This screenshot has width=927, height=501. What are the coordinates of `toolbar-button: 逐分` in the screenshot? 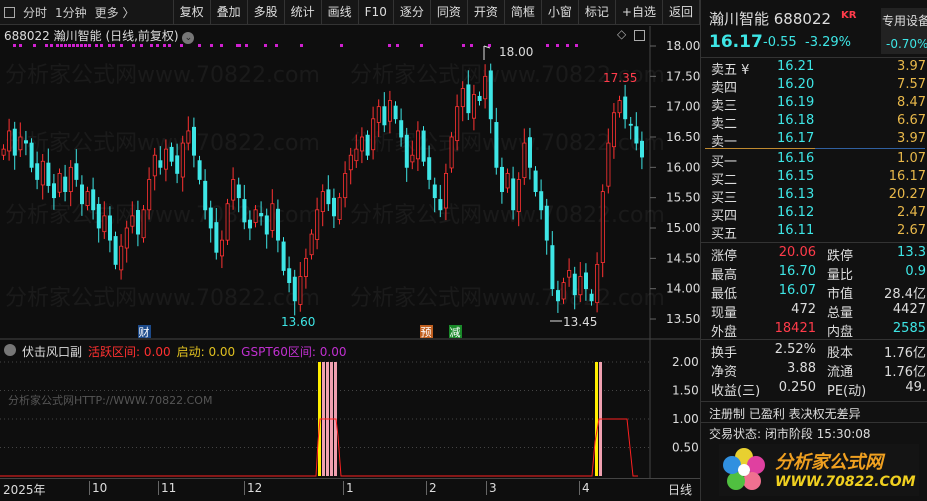 It's located at (412, 12).